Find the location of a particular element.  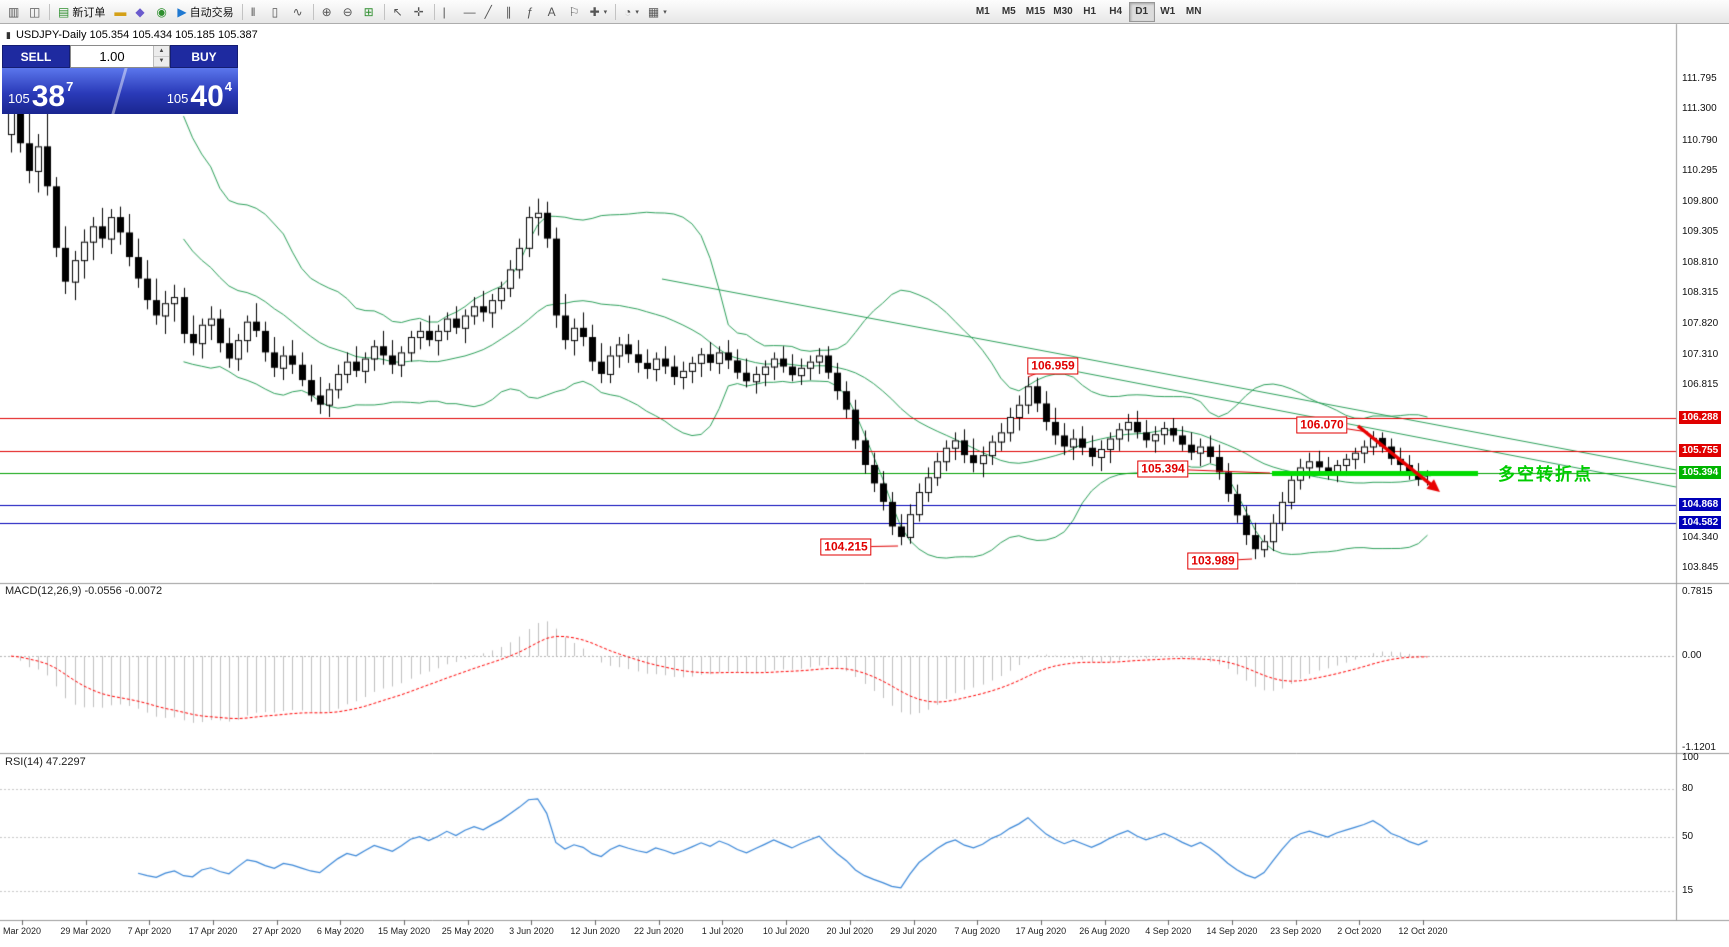

price-level-badge: 106.288 is located at coordinates (1700, 417).